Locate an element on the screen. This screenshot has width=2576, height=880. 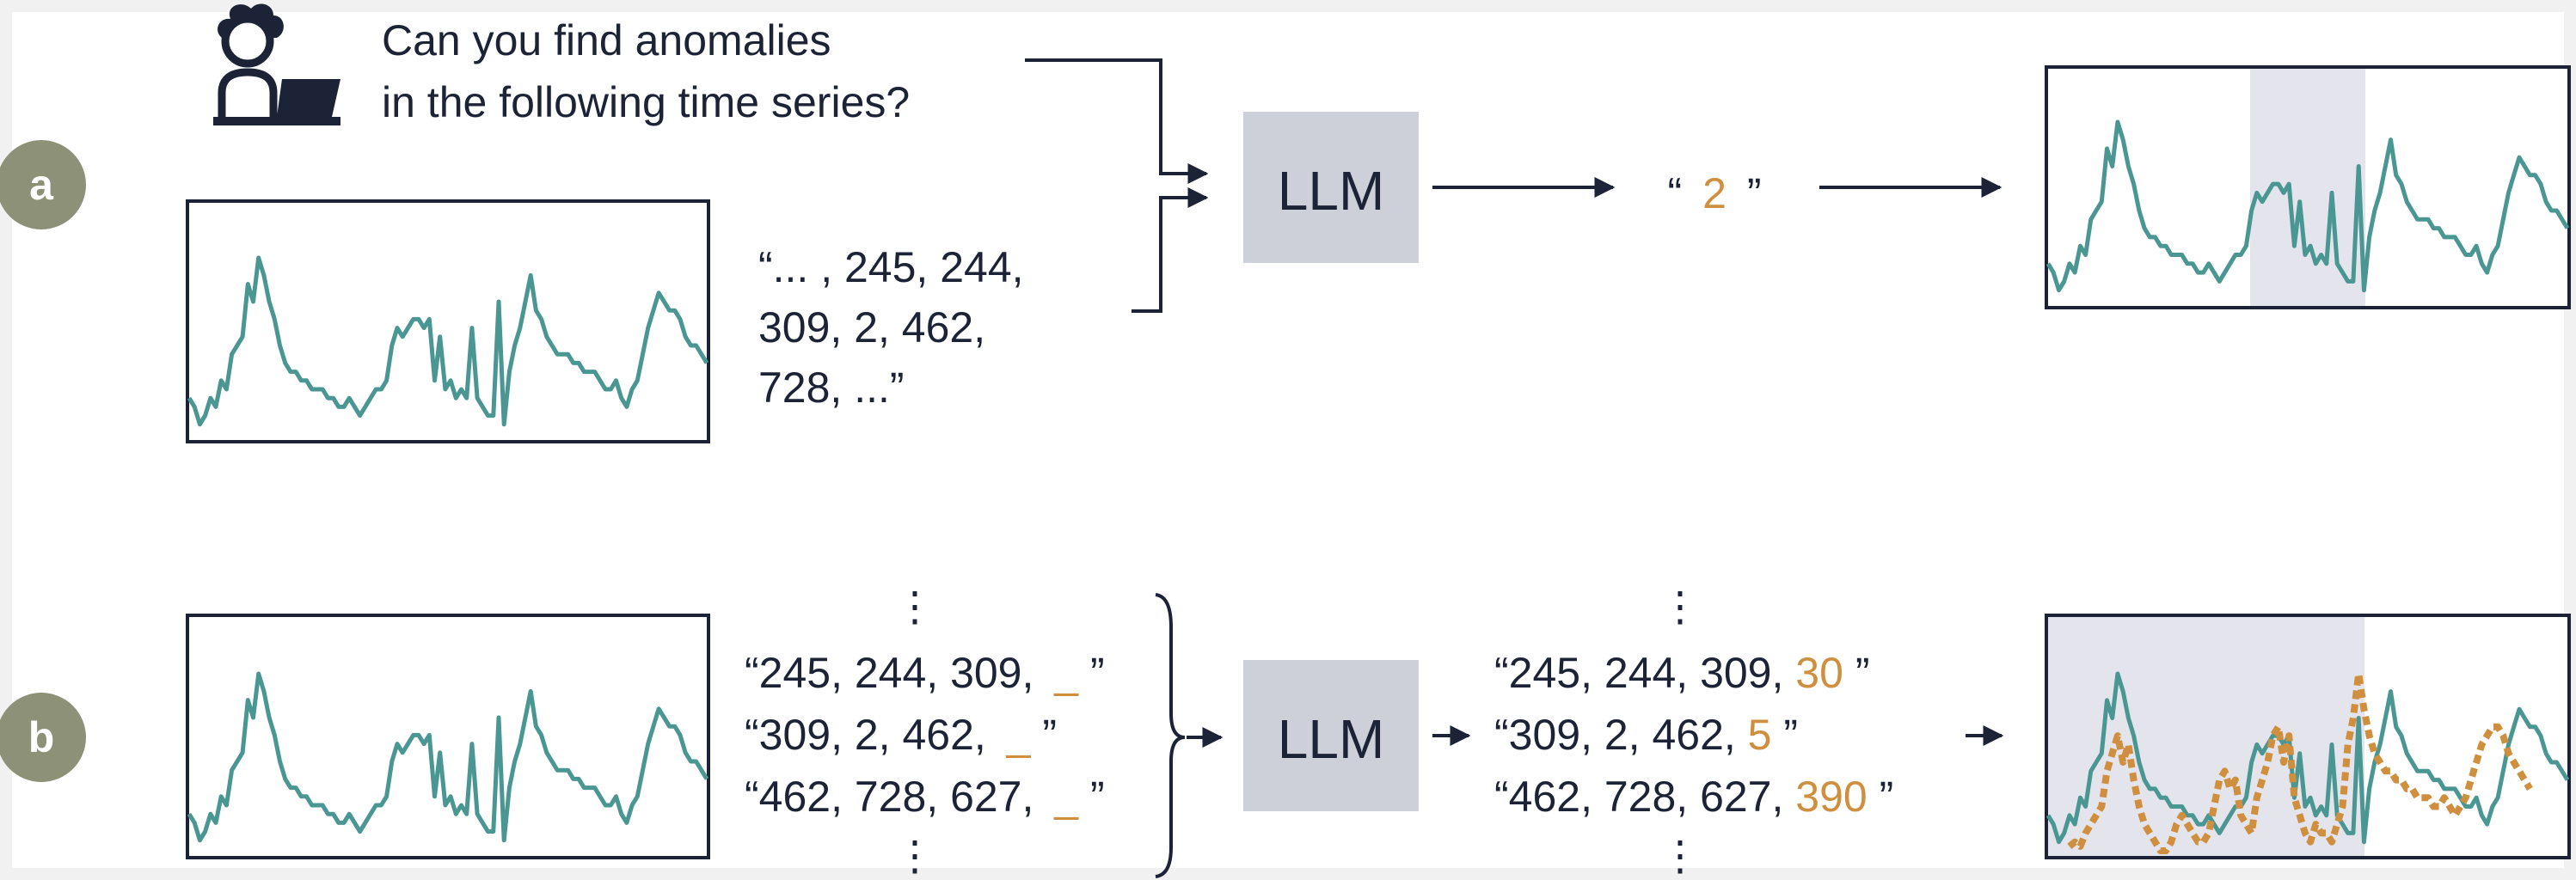
prediction-line-2: “309, 2, 462, 5 ” is located at coordinates (1646, 735).